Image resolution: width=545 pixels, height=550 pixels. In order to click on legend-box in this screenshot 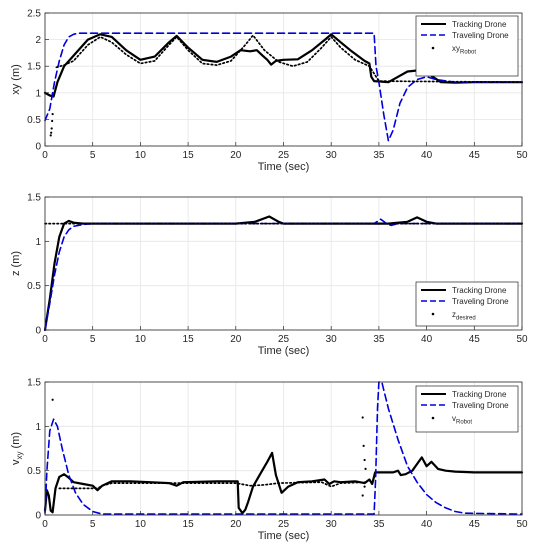, I will do `click(467, 46)`.